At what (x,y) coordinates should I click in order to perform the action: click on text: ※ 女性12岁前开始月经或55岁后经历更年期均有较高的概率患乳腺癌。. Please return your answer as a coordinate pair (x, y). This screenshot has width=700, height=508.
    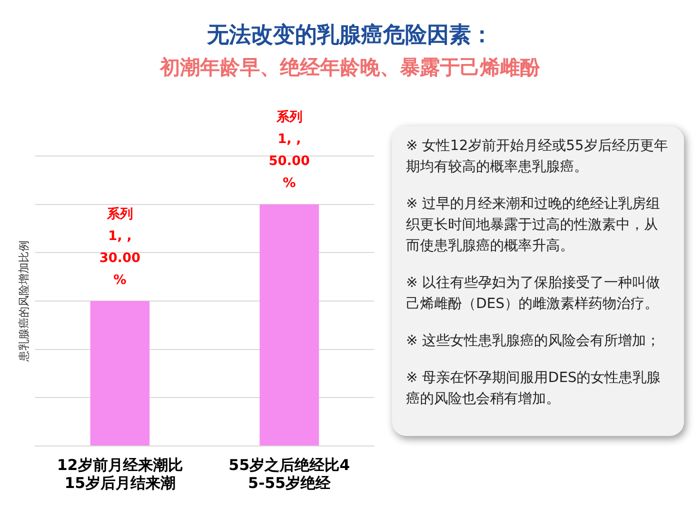
    Looking at the image, I should click on (537, 157).